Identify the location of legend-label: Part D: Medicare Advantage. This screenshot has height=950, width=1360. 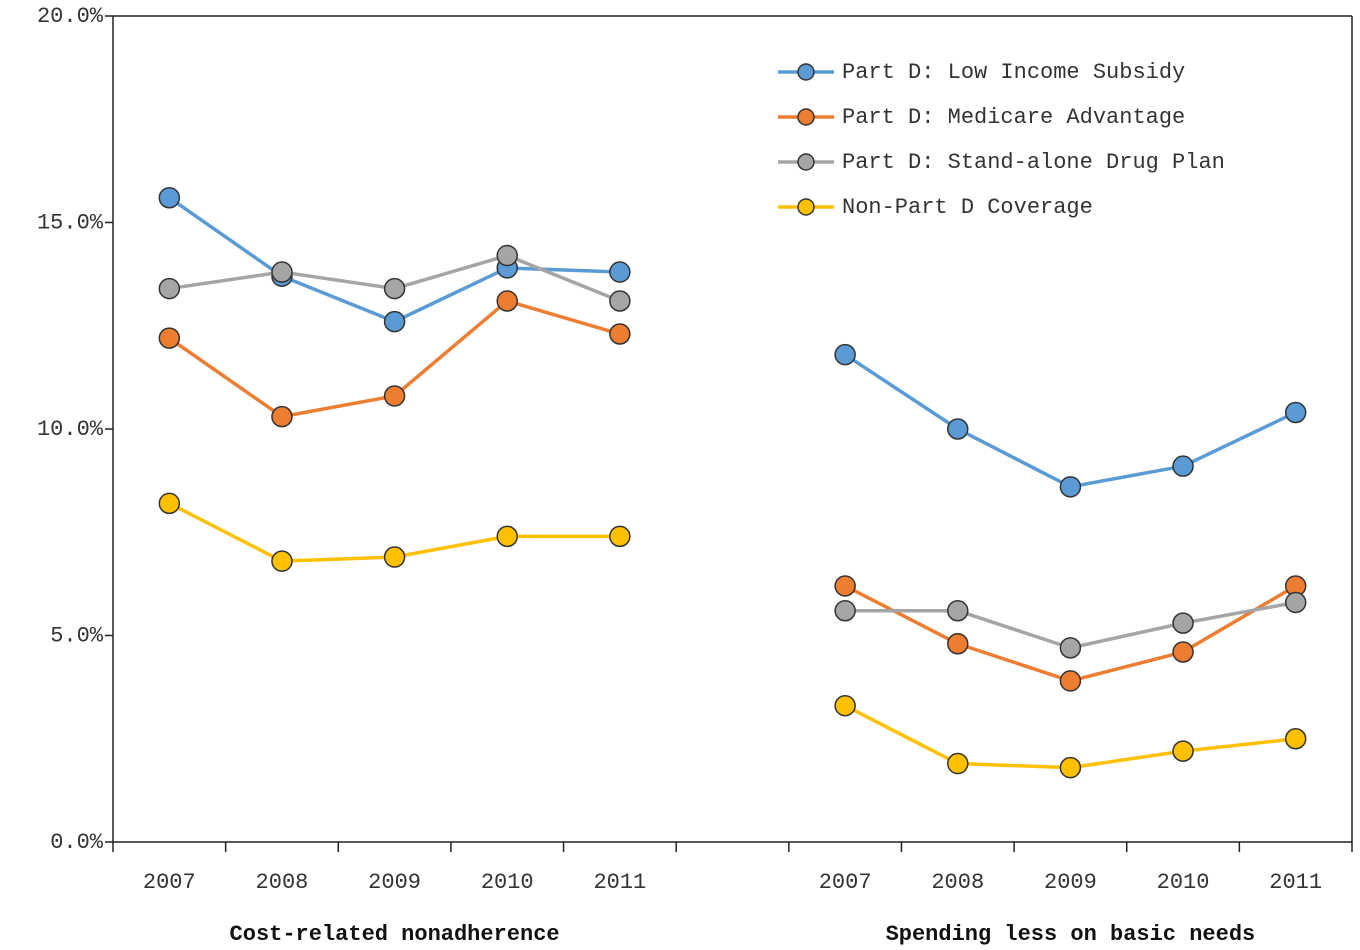
(1013, 117).